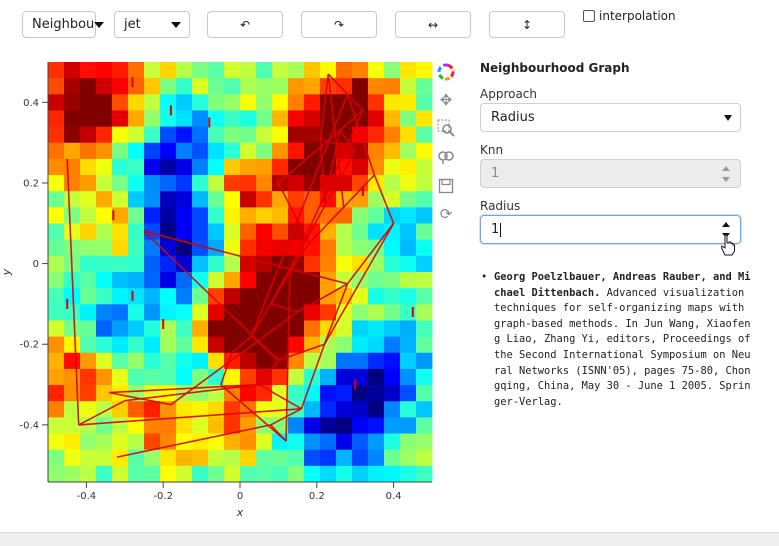 Image resolution: width=779 pixels, height=546 pixels. What do you see at coordinates (610, 173) in the screenshot?
I see `knn-input: 1` at bounding box center [610, 173].